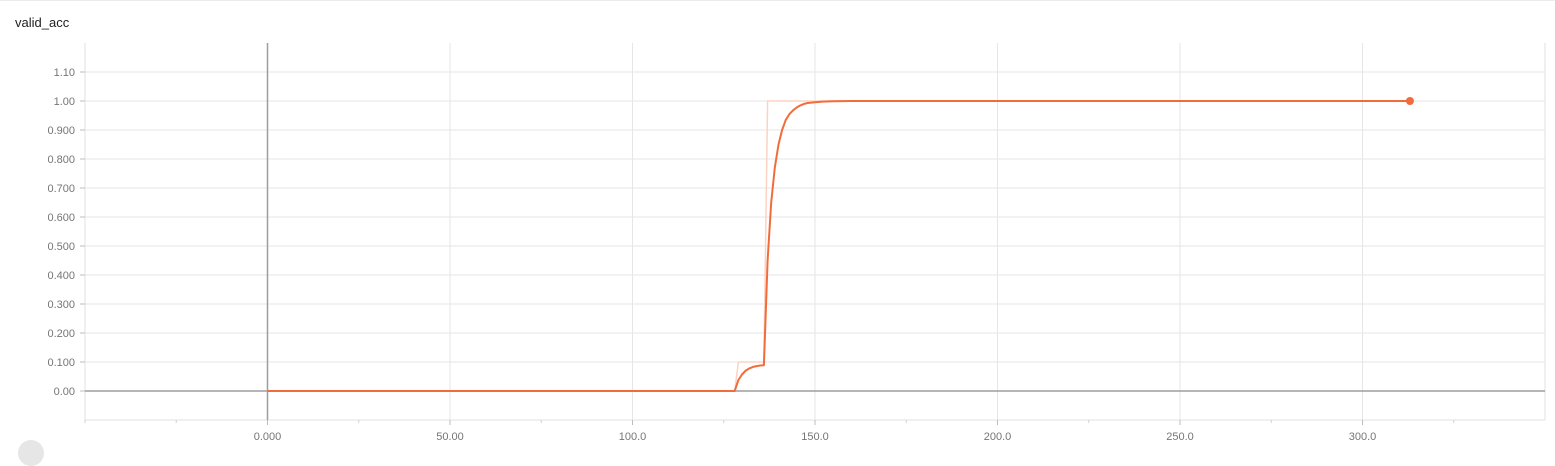  What do you see at coordinates (777, 0) in the screenshot?
I see `top-divider` at bounding box center [777, 0].